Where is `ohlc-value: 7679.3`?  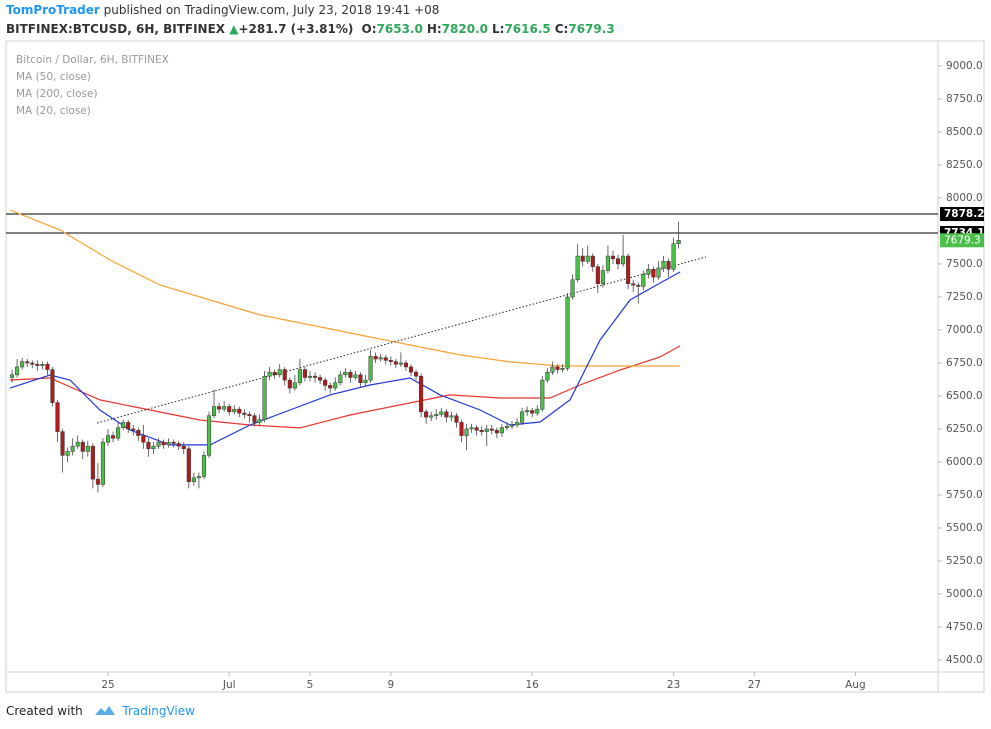
ohlc-value: 7679.3 is located at coordinates (591, 29).